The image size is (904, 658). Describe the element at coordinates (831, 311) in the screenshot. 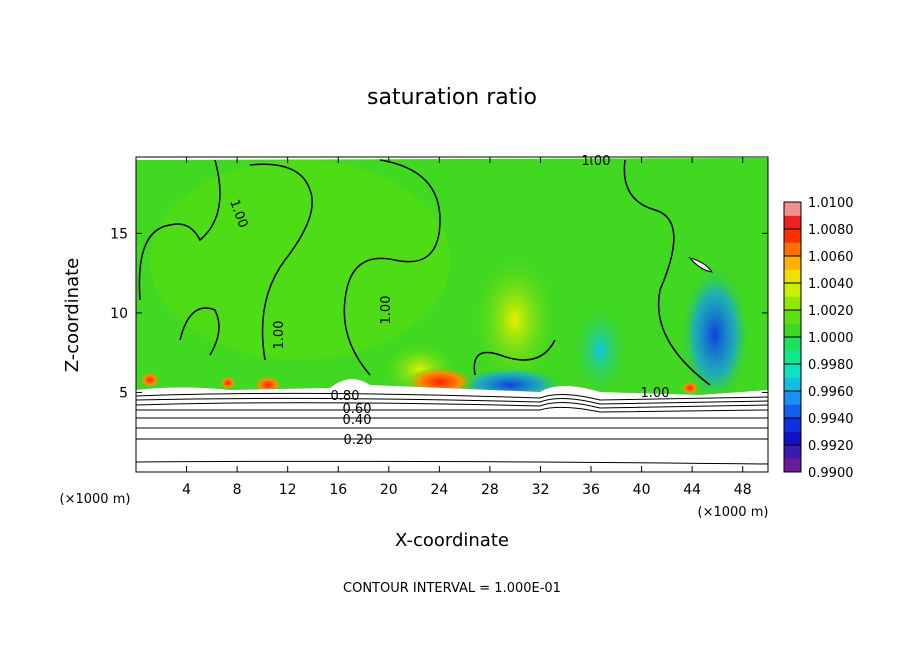

I see `colorbar-label: 1.0020` at that location.